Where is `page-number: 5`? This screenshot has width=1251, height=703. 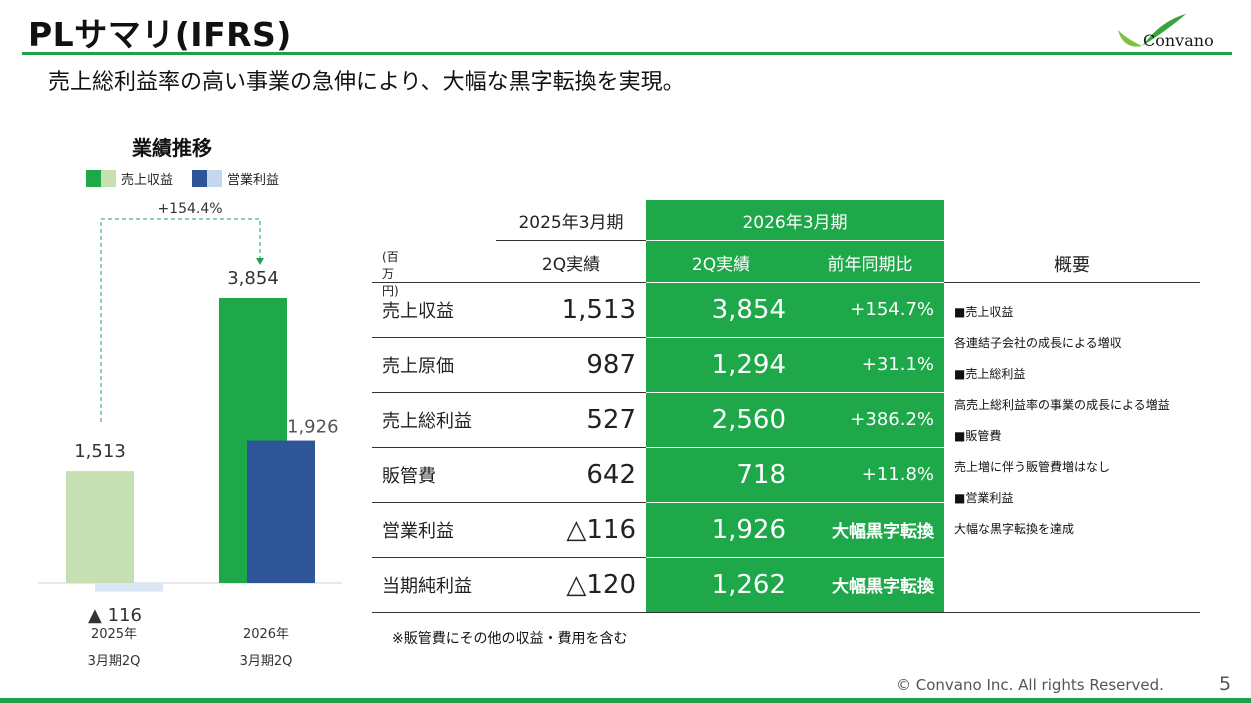 page-number: 5 is located at coordinates (1225, 684).